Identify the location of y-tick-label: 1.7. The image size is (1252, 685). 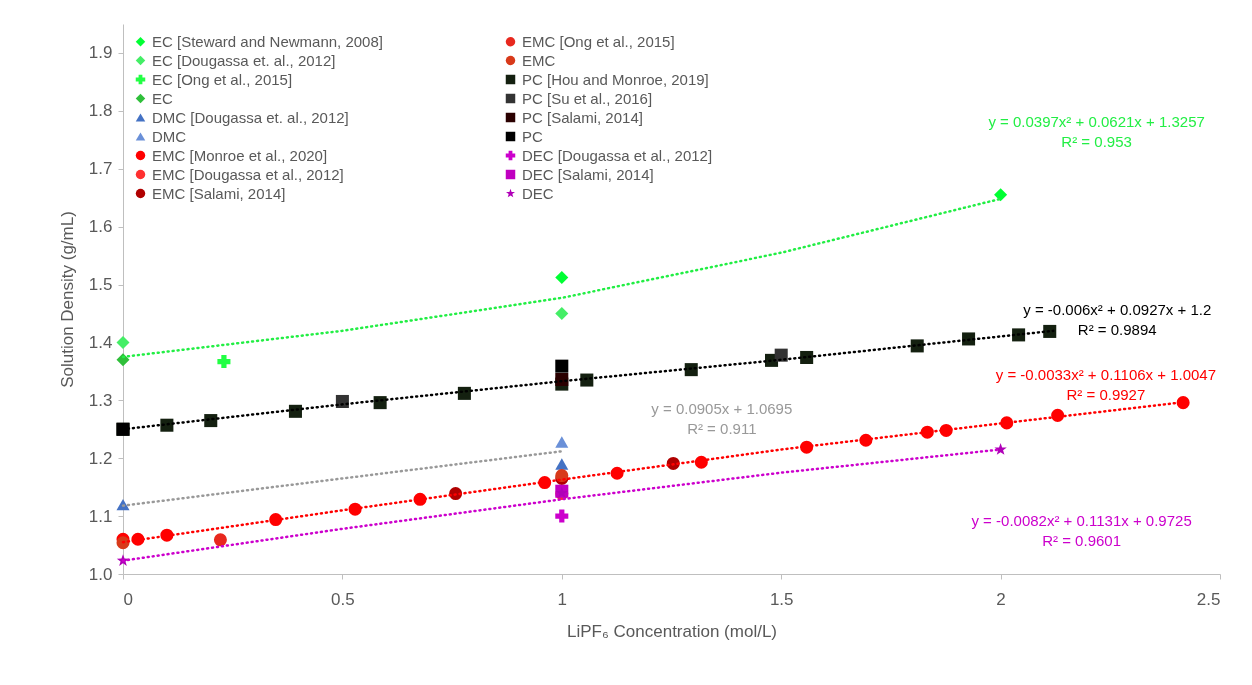
(100, 169).